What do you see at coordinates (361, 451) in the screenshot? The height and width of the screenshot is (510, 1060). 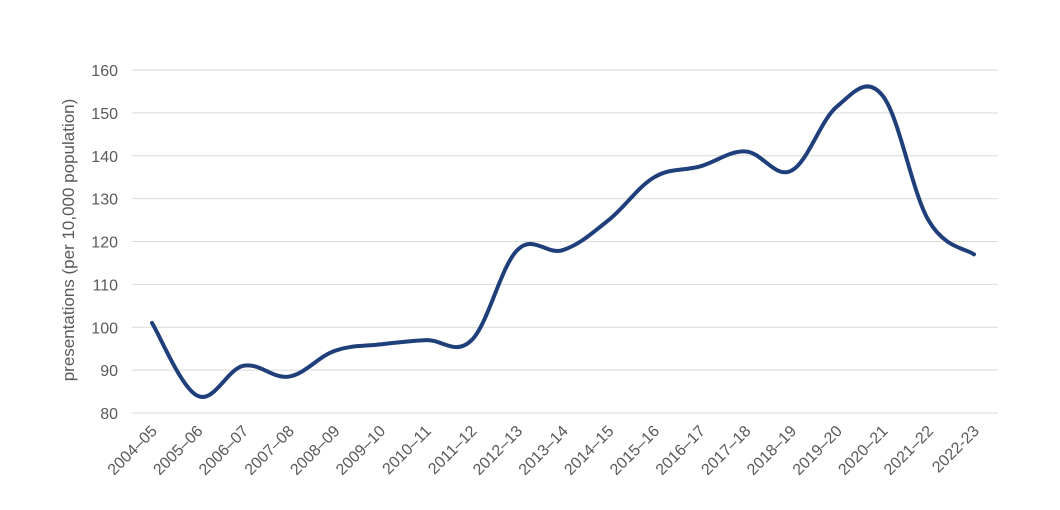 I see `x-tick-label: 2009–10` at bounding box center [361, 451].